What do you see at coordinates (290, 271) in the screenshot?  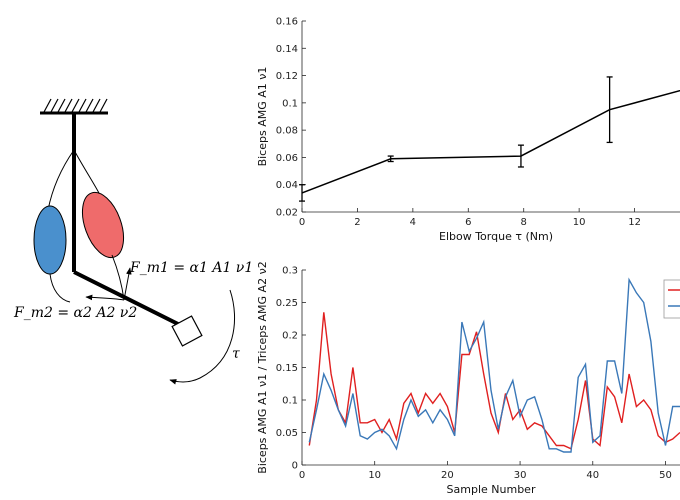 I see `ratio-y-tick-label: 0.3` at bounding box center [290, 271].